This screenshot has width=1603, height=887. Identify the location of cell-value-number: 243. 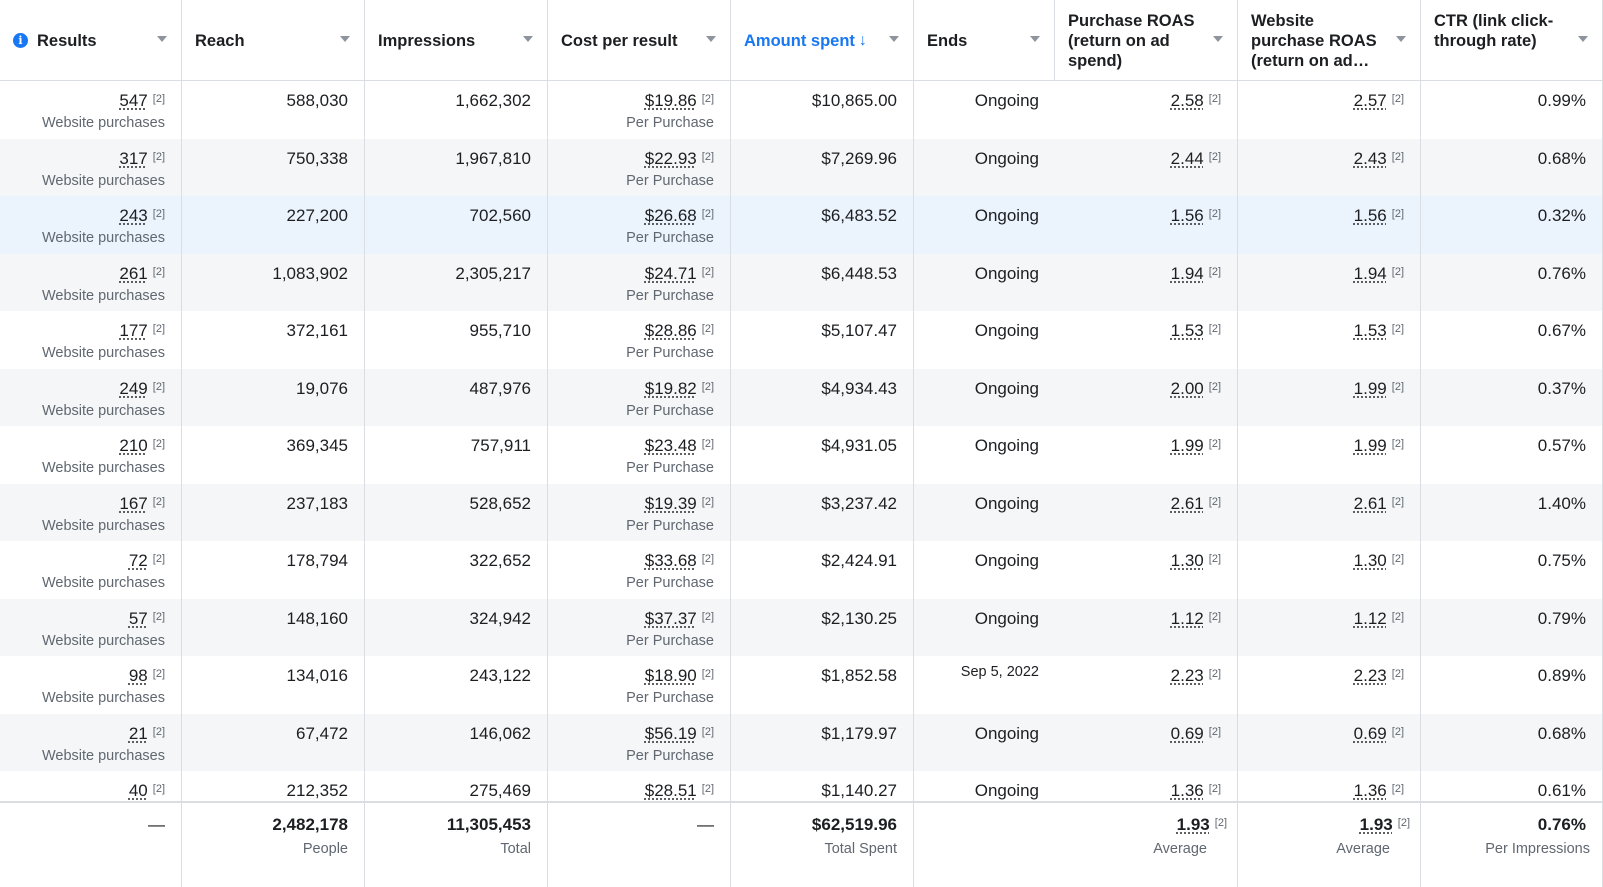
(133, 215).